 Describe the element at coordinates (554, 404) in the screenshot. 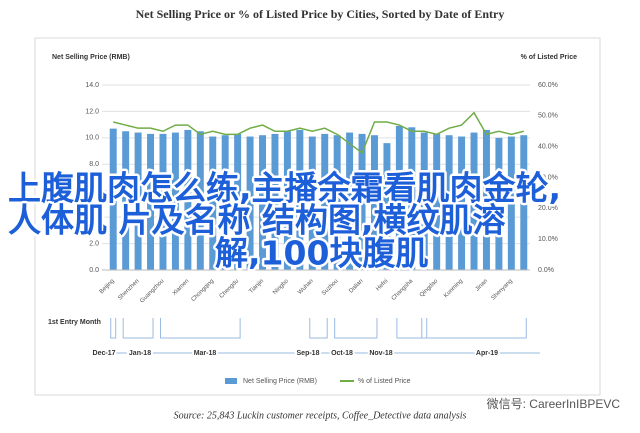

I see `watermark: 微信号: CareerInIBPEVC` at that location.